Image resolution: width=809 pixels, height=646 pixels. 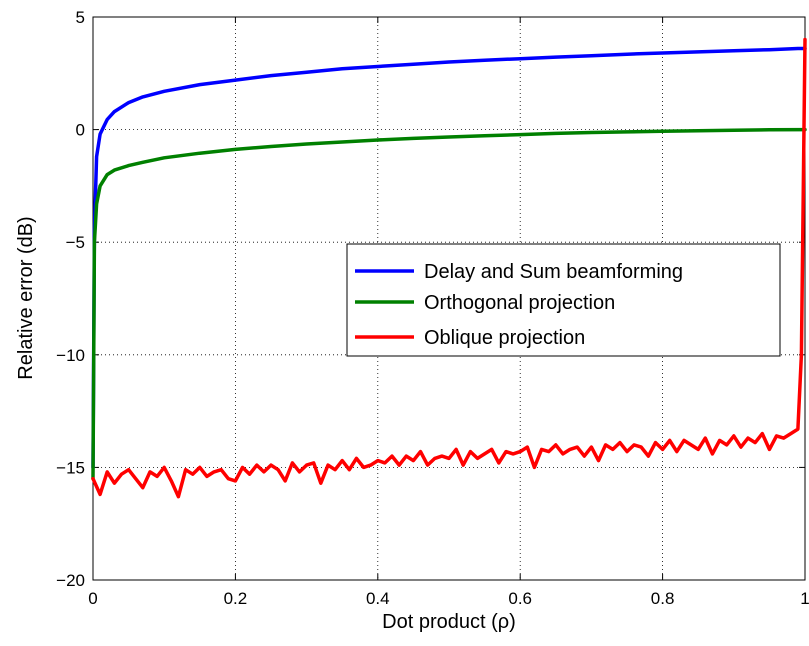 I want to click on y-tick-label: −5, so click(x=75, y=242).